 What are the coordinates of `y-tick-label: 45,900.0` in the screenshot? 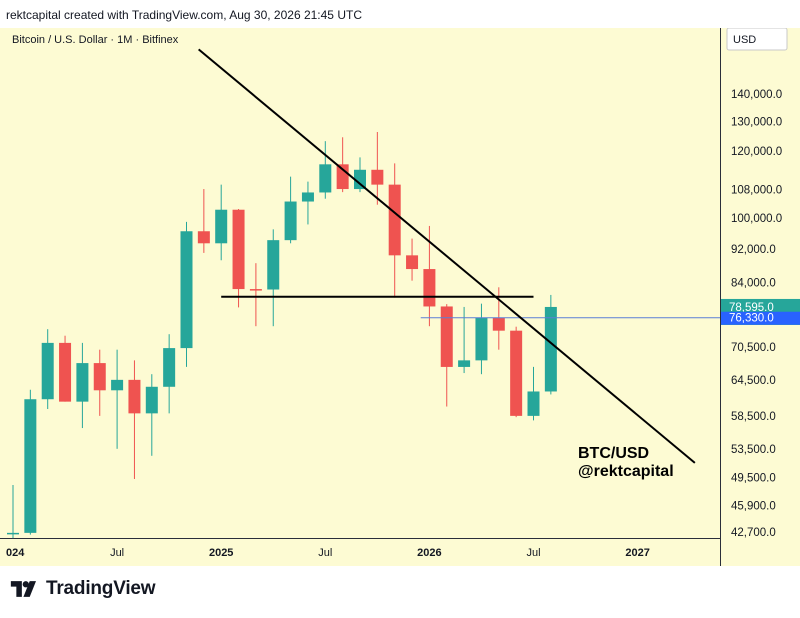 It's located at (753, 506).